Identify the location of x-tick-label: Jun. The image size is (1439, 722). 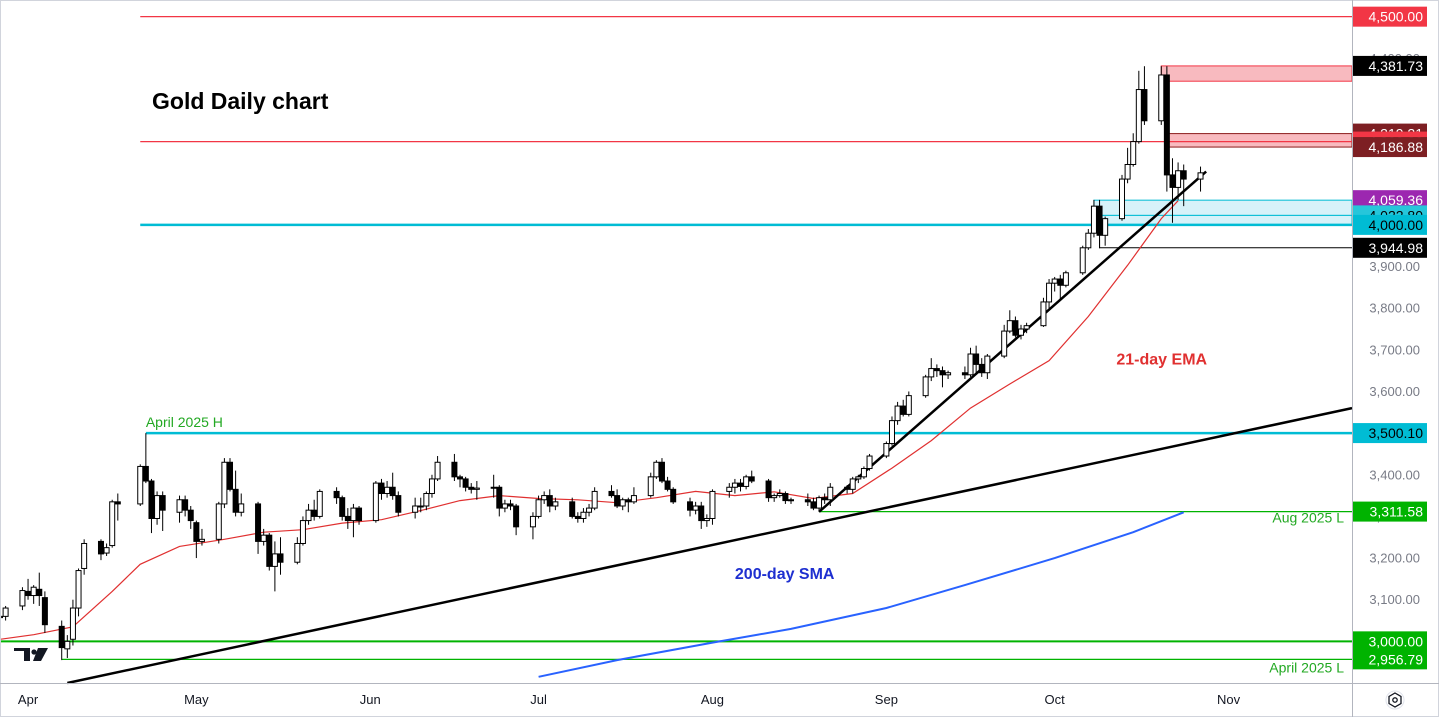
(370, 699).